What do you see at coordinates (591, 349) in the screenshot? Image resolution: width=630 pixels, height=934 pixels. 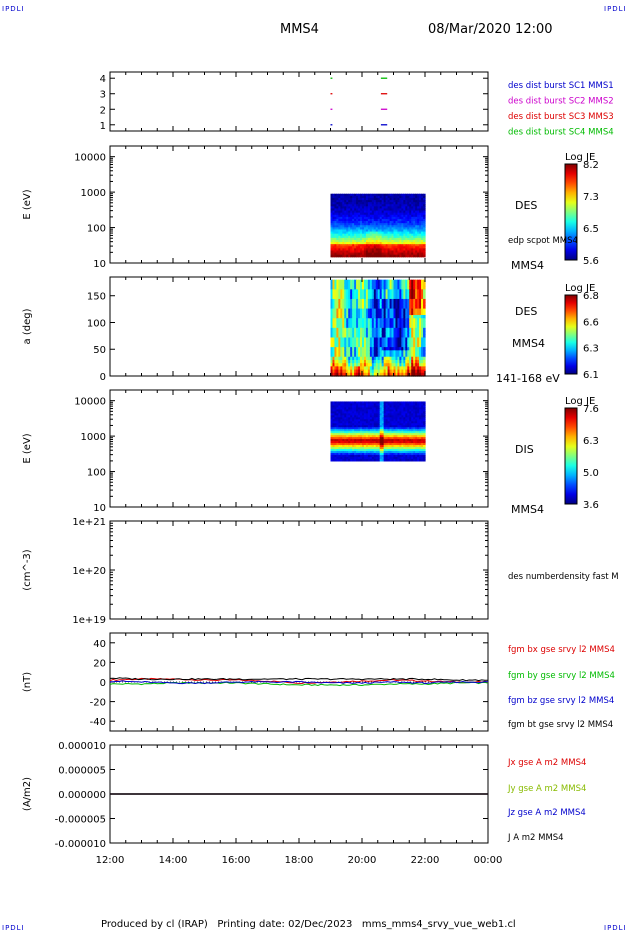 I see `des-pitch-panel-colorbar-tick: 6.3` at bounding box center [591, 349].